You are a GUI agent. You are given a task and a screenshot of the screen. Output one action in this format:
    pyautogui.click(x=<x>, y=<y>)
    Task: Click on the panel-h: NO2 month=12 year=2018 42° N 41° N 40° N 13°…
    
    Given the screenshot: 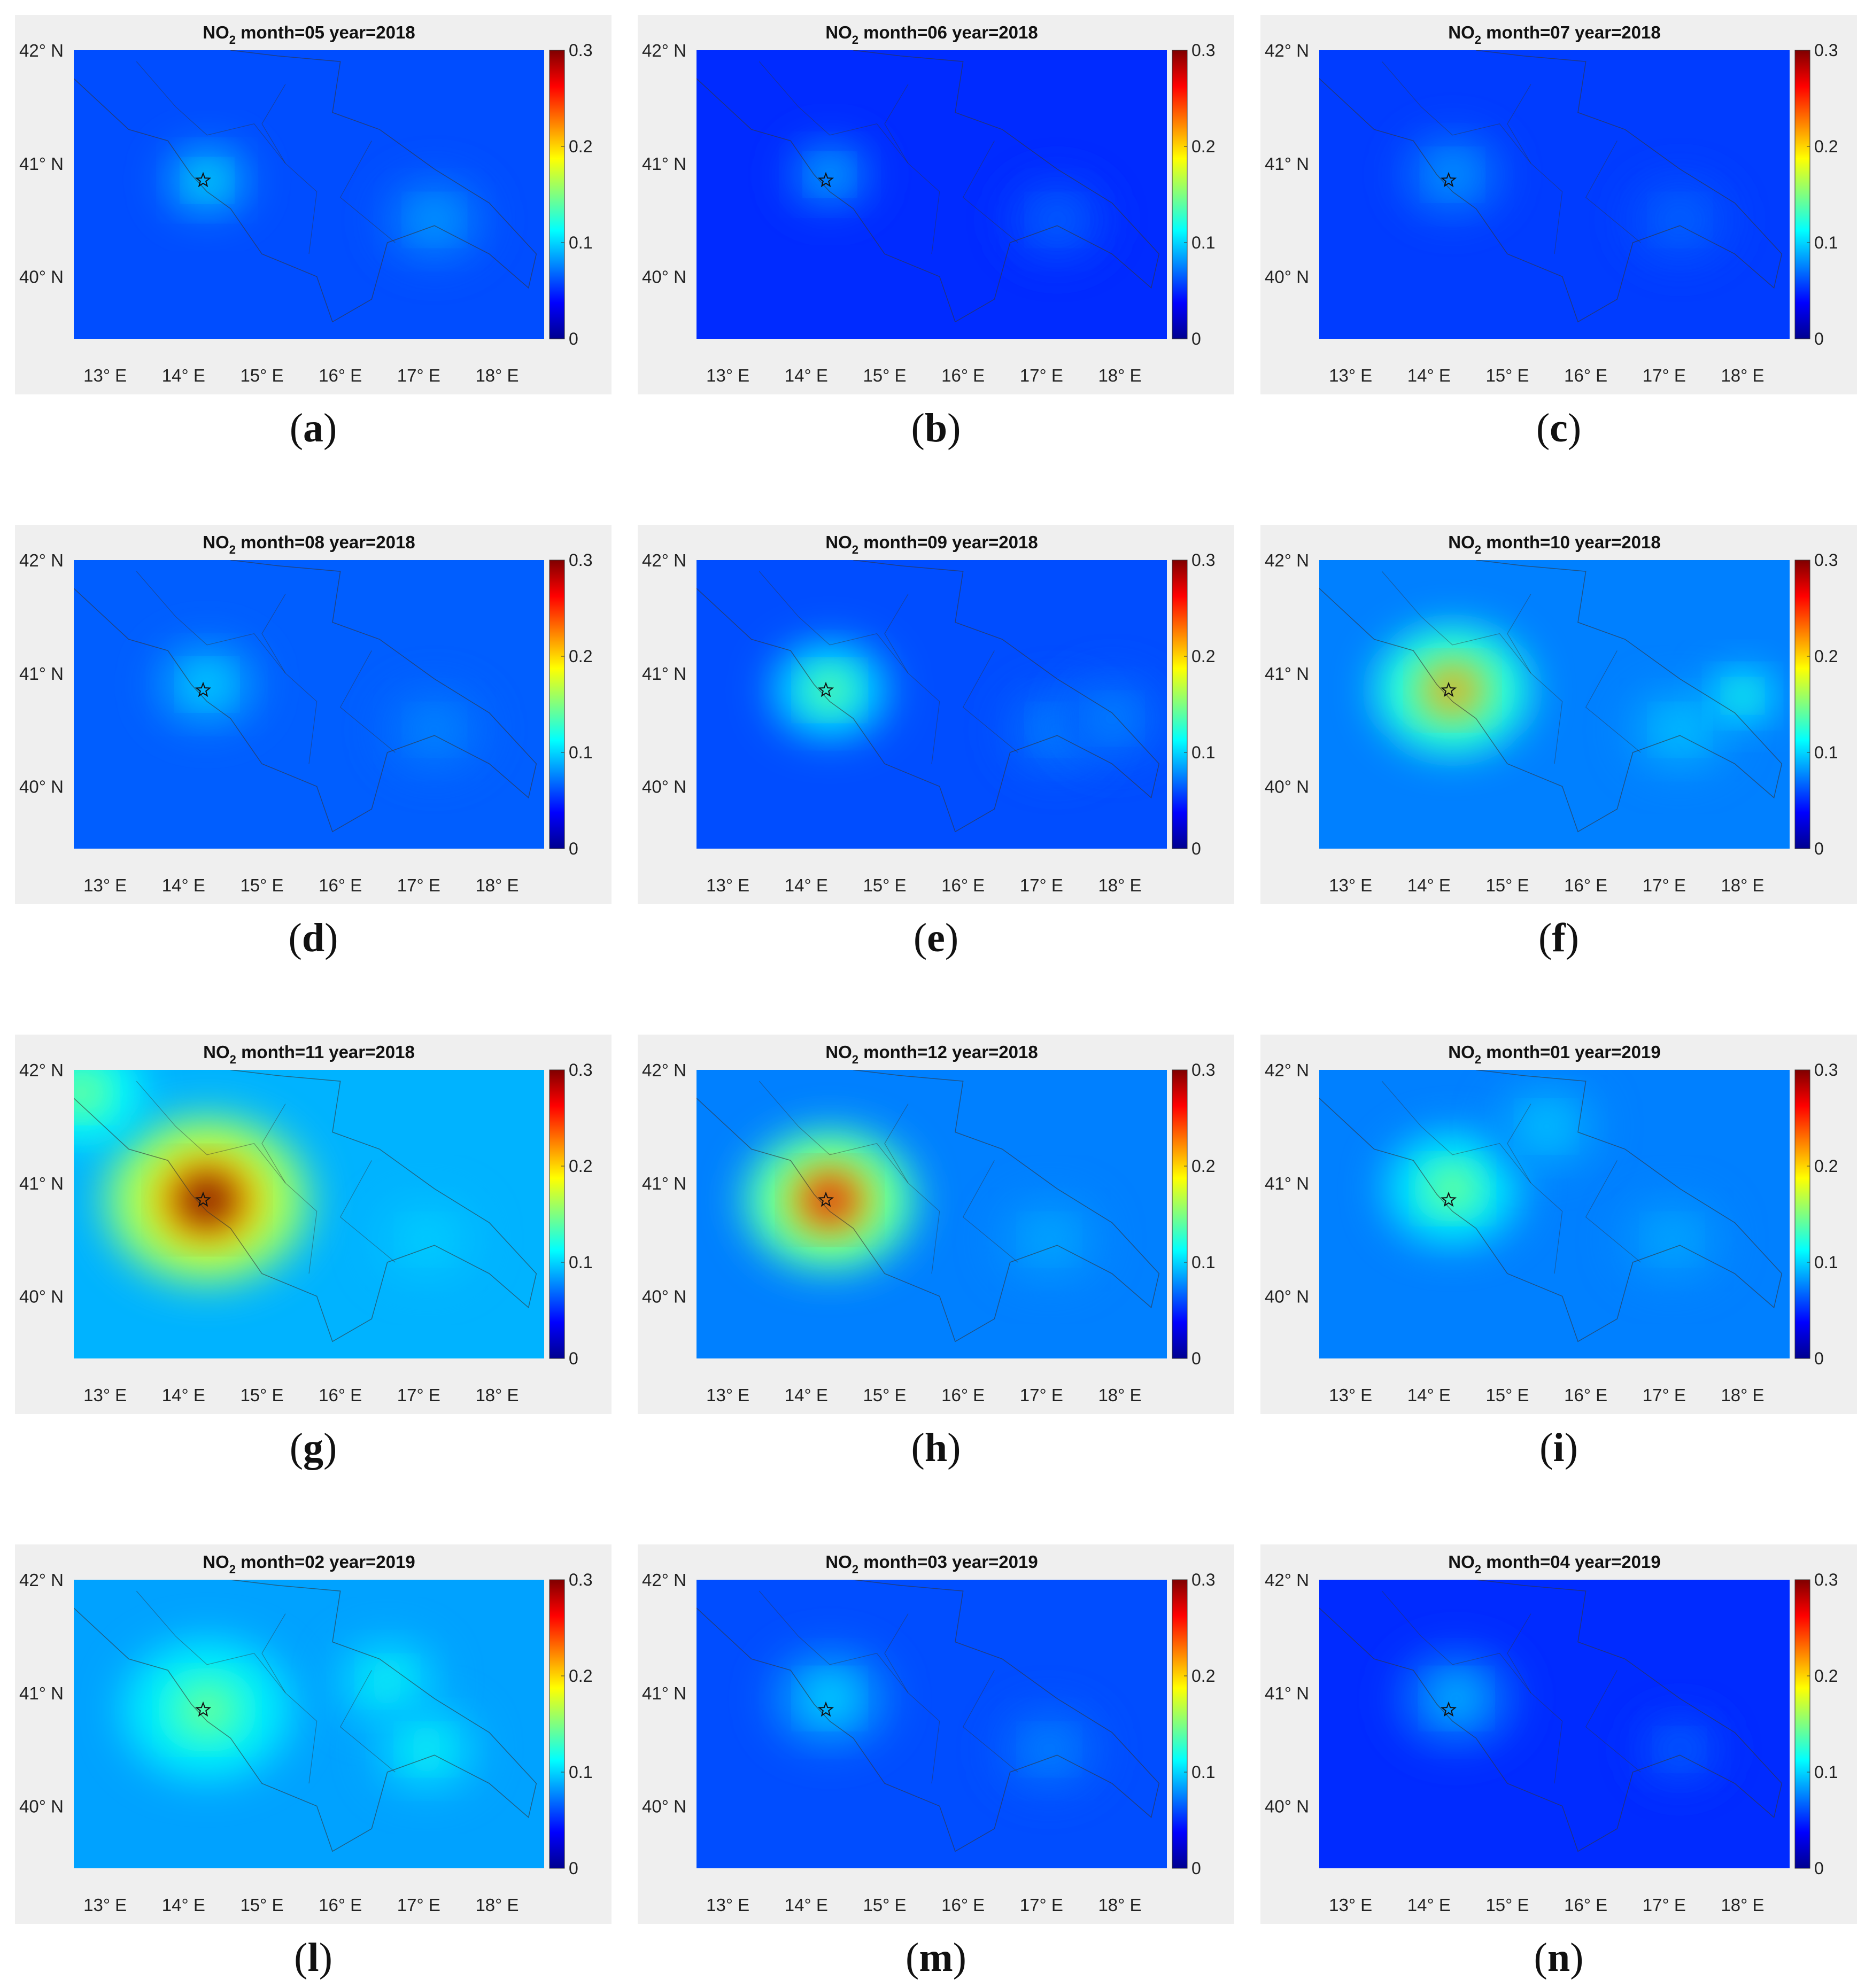 What is the action you would take?
    pyautogui.click(x=936, y=1257)
    